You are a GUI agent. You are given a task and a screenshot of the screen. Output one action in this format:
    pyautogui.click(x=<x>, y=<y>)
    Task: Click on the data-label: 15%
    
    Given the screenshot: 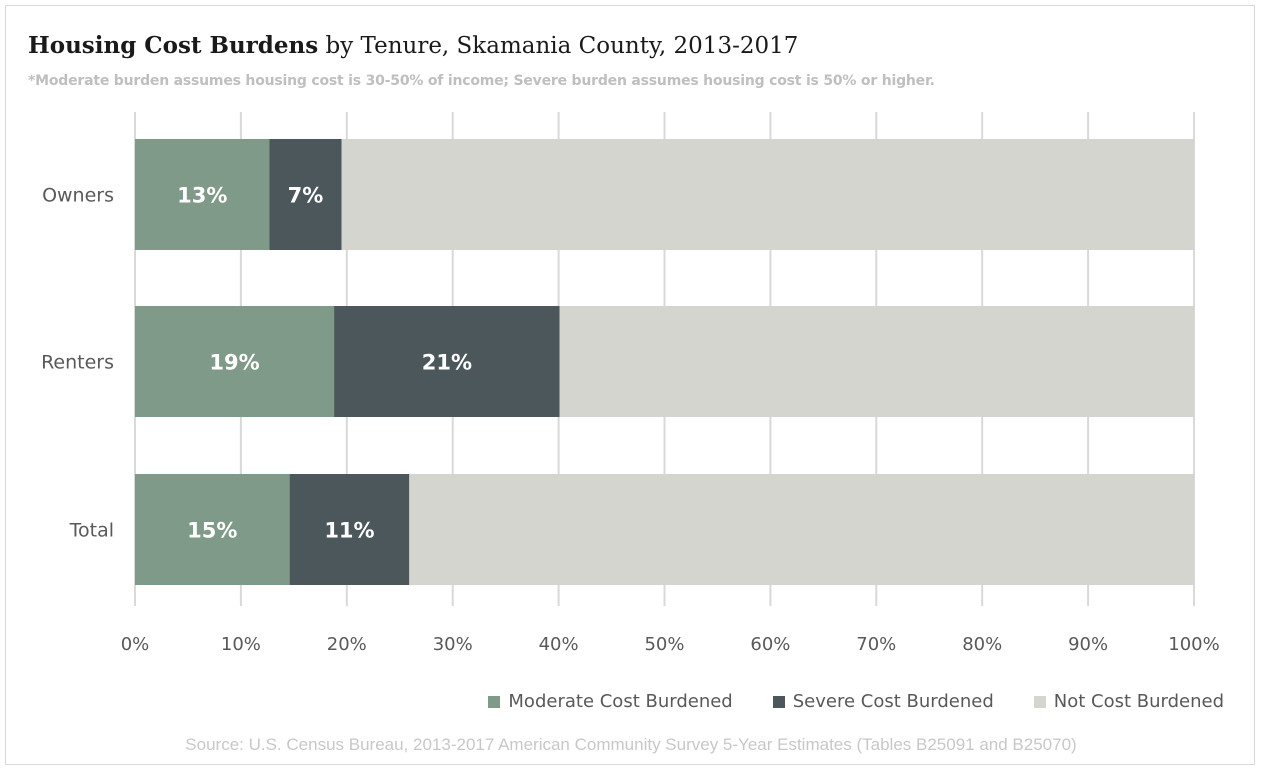 What is the action you would take?
    pyautogui.click(x=212, y=531)
    